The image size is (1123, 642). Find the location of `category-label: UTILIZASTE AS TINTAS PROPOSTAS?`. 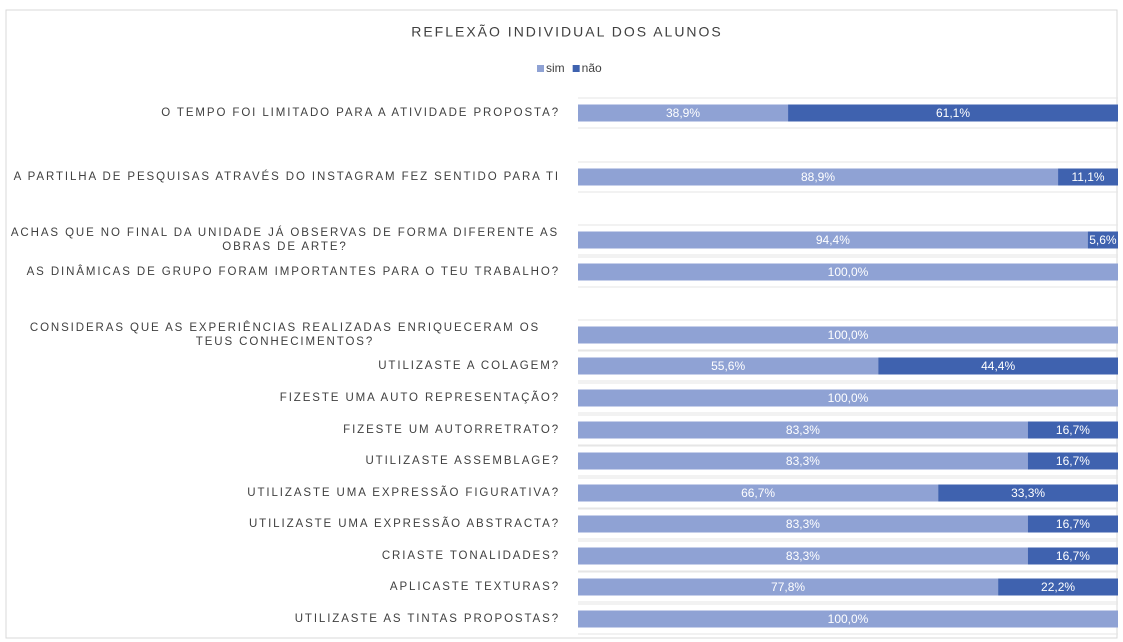

category-label: UTILIZASTE AS TINTAS PROPOSTAS? is located at coordinates (285, 619).